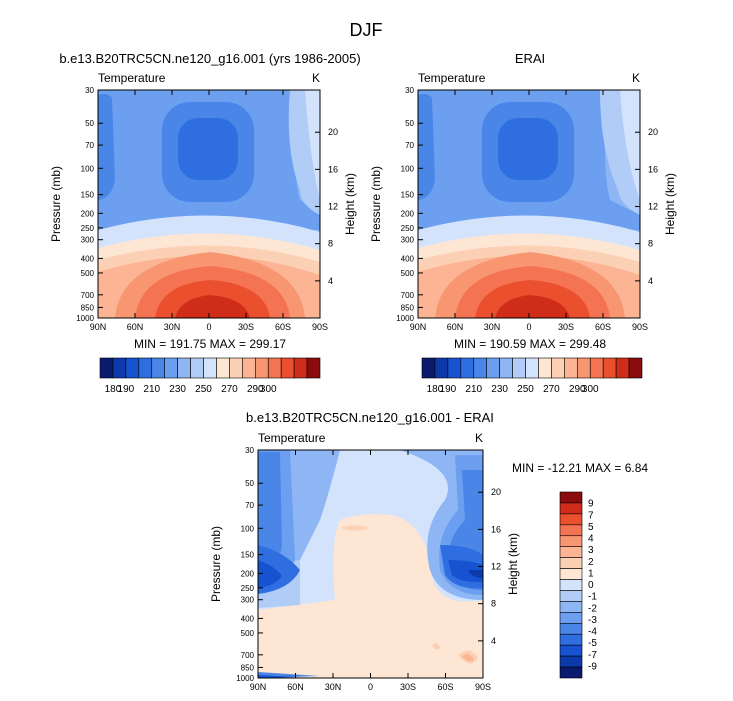 The height and width of the screenshot is (701, 733). What do you see at coordinates (640, 327) in the screenshot?
I see `panel-obs-x-tick-label: 90S` at bounding box center [640, 327].